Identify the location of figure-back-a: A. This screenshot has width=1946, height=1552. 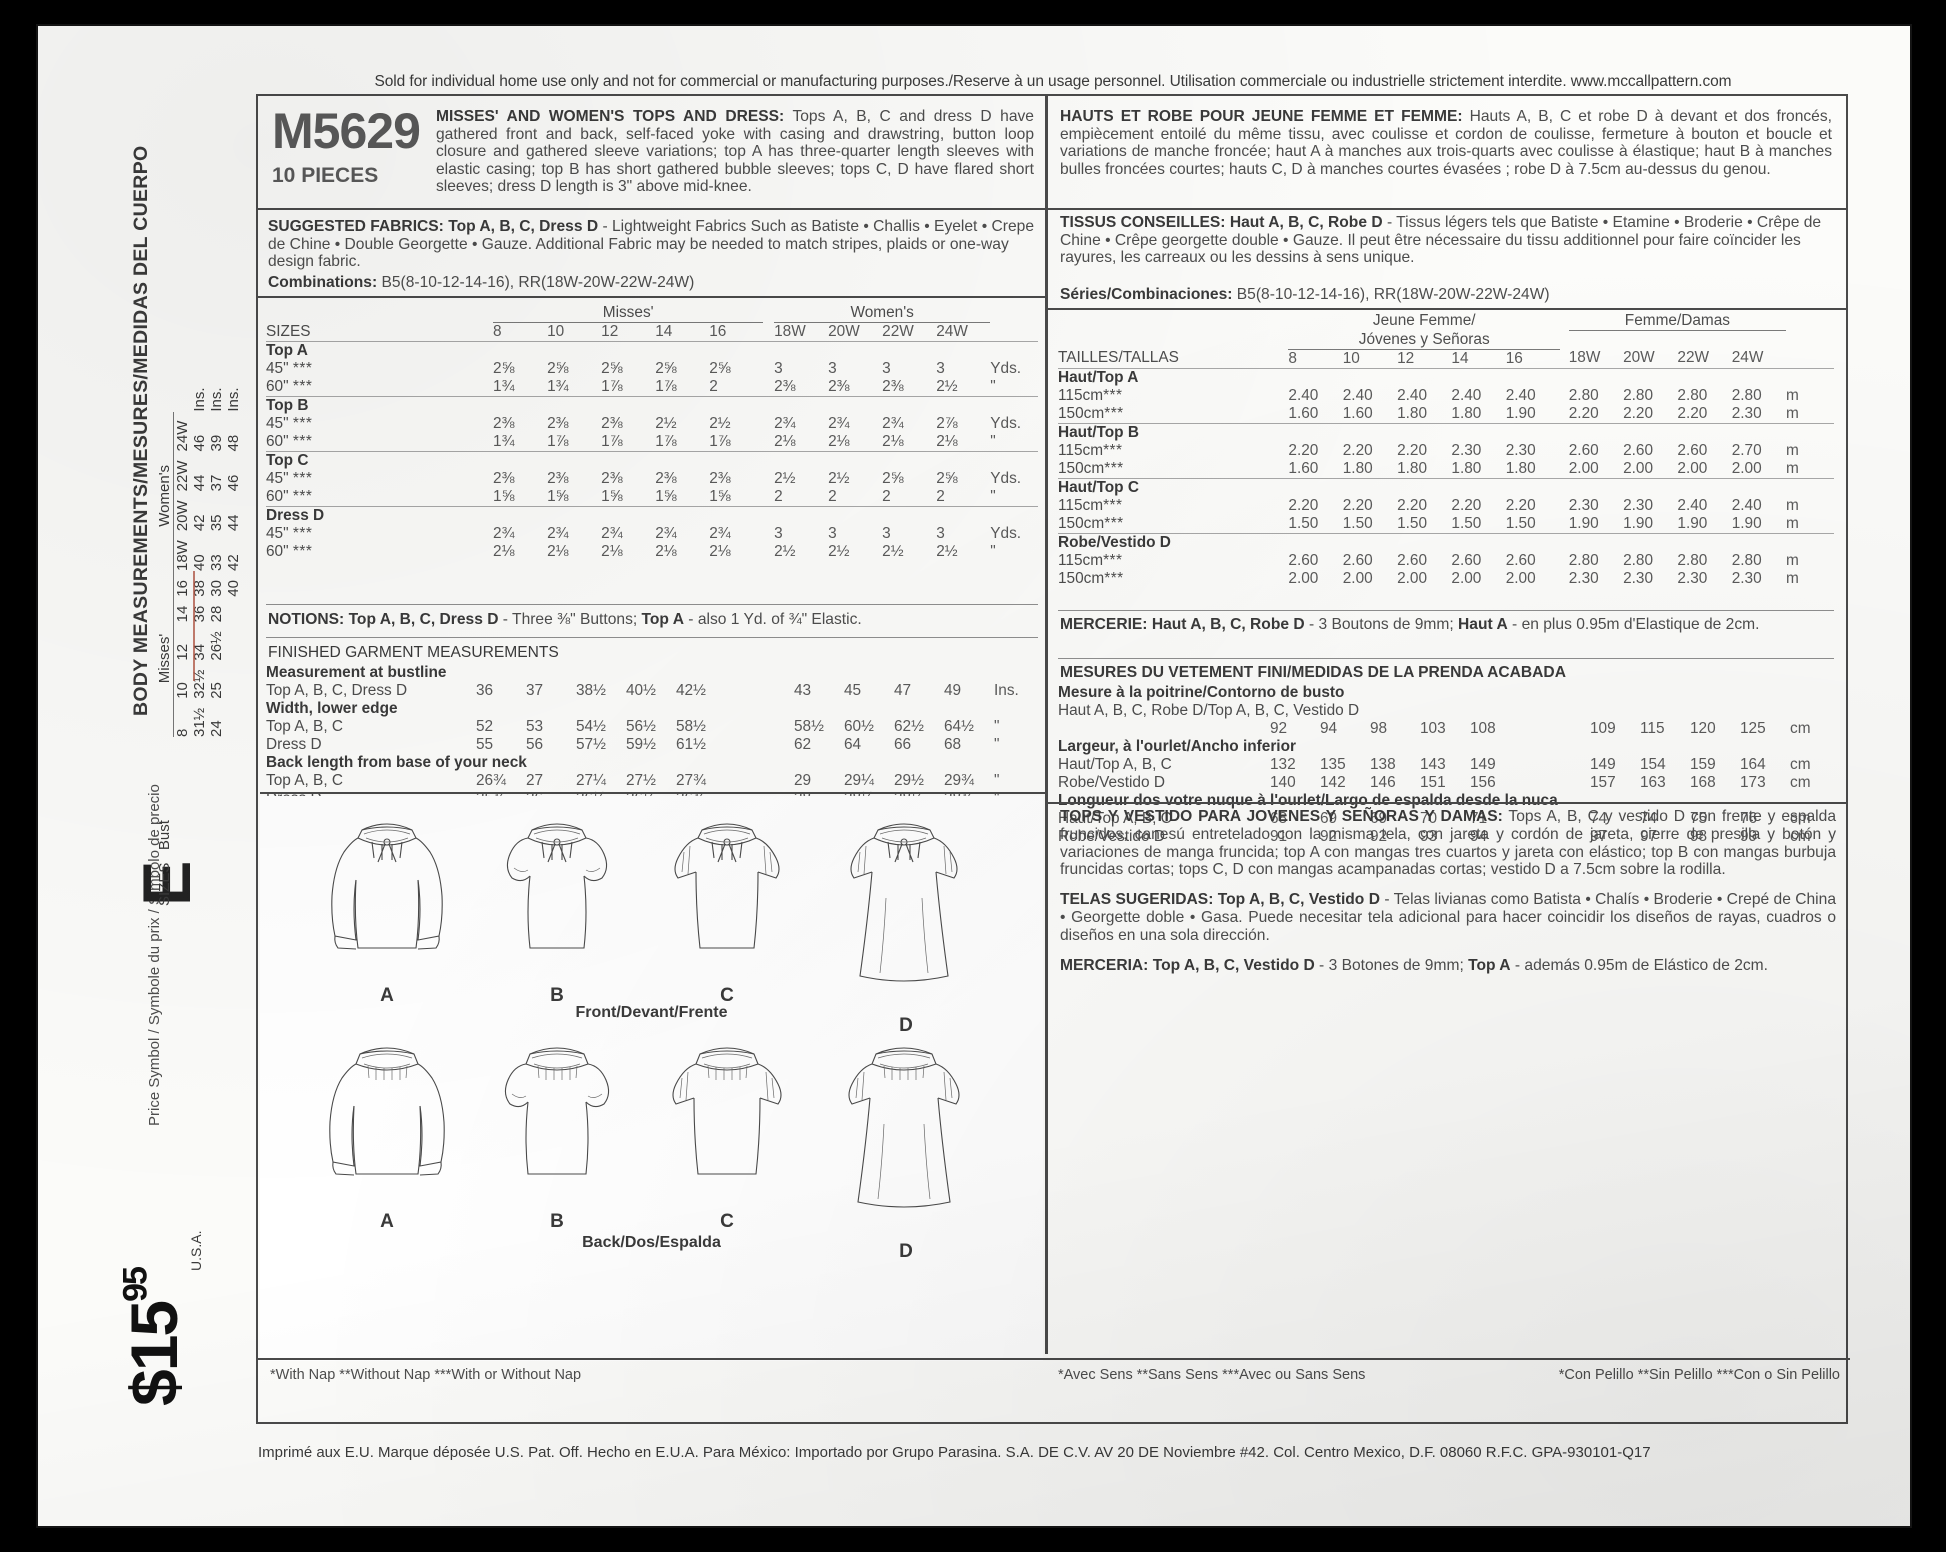
(387, 1133).